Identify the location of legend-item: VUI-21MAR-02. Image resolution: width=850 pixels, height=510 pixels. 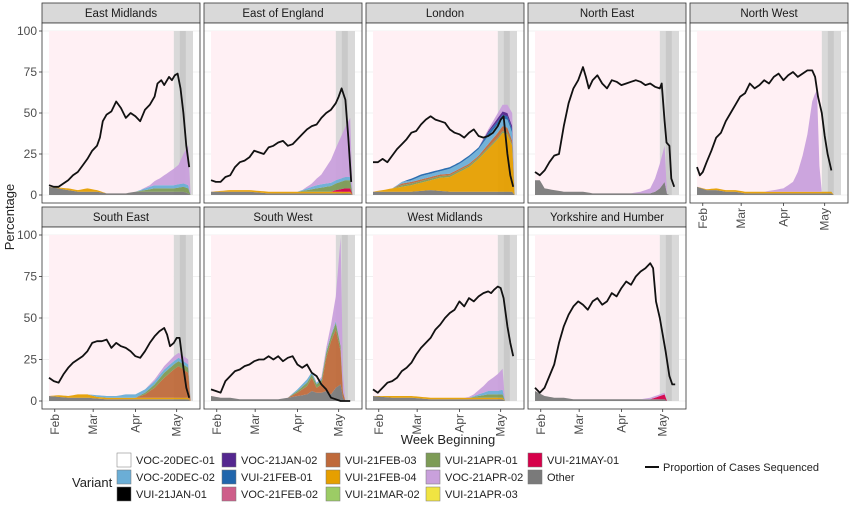
(372, 494).